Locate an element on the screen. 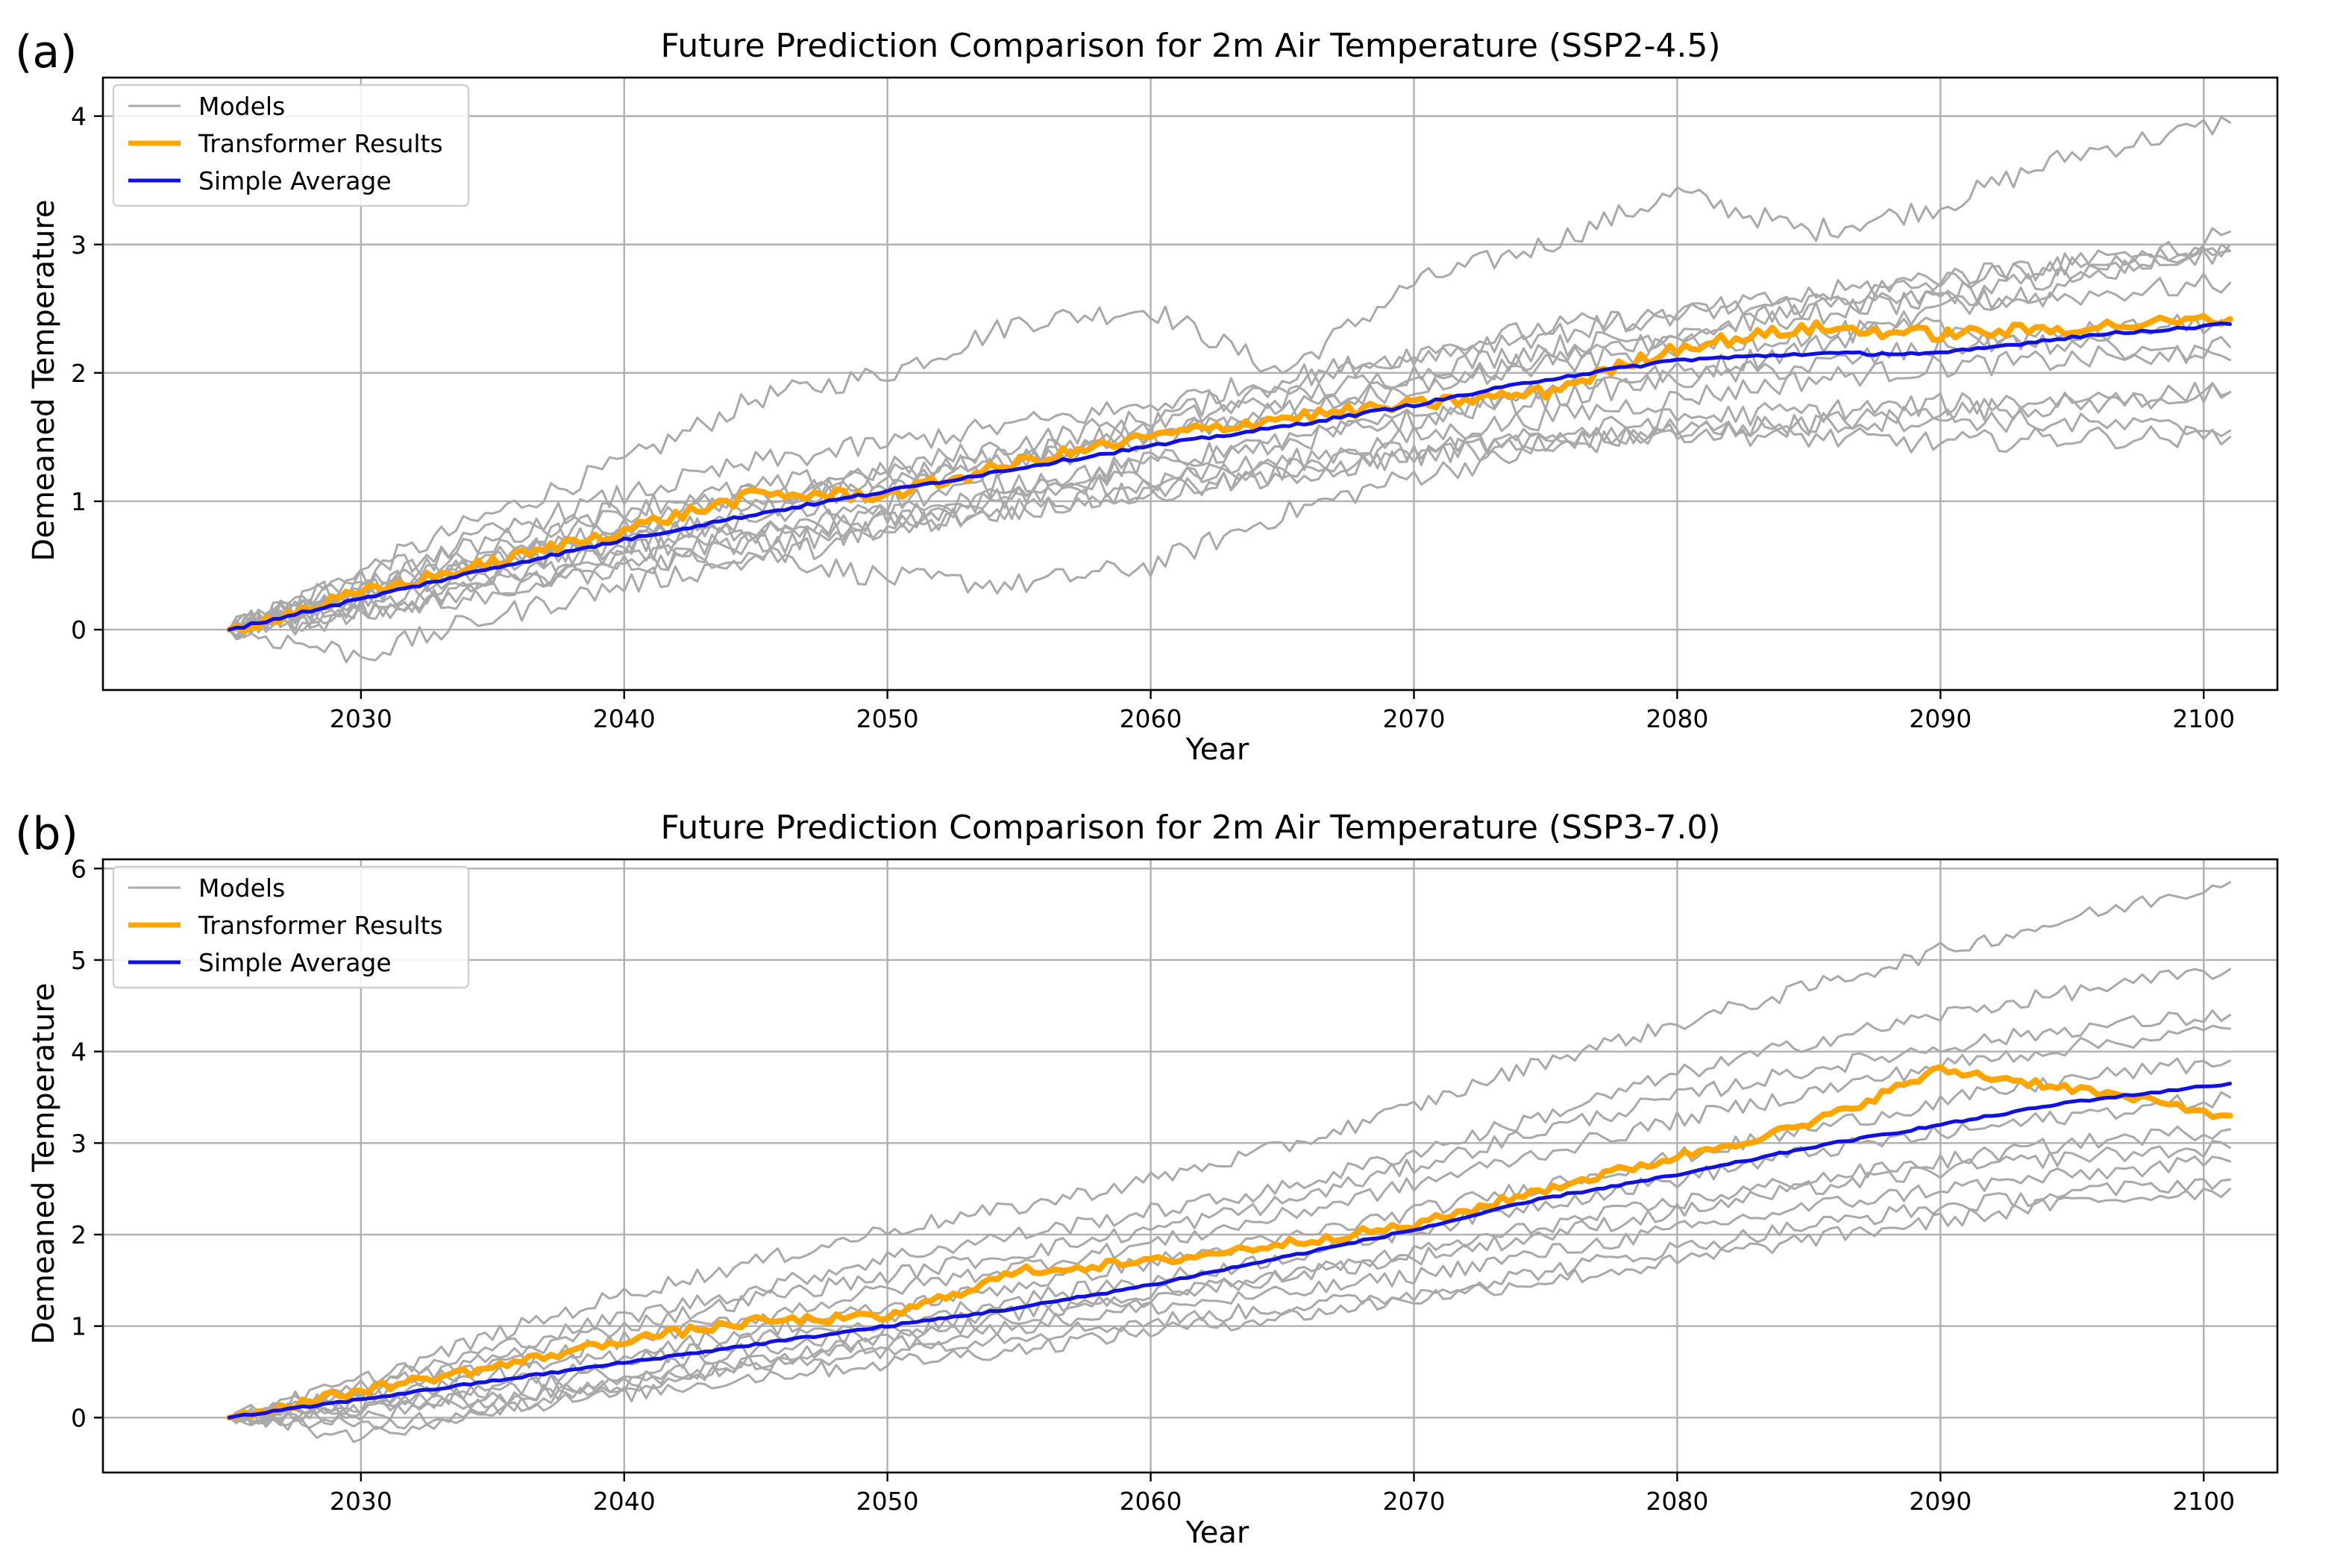  y-tick-label: 5 is located at coordinates (79, 961).